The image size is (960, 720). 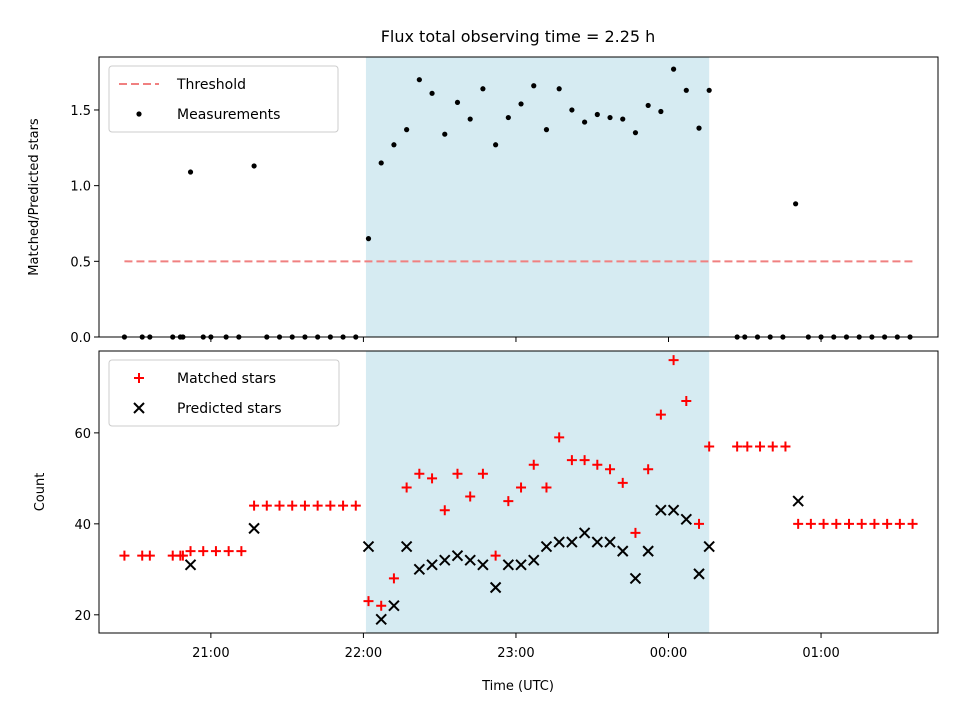 I want to click on legend-label: Predicted stars, so click(x=229, y=409).